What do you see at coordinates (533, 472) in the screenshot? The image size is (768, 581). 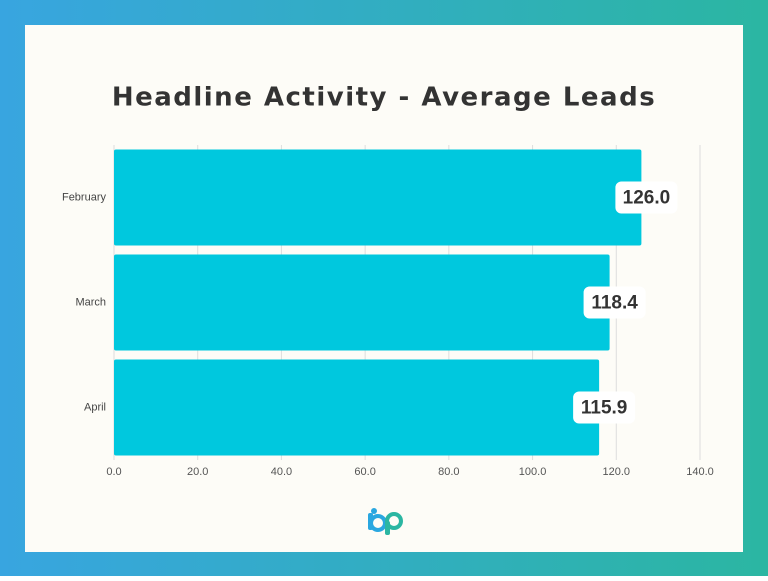 I see `x-tick-label: 100.0` at bounding box center [533, 472].